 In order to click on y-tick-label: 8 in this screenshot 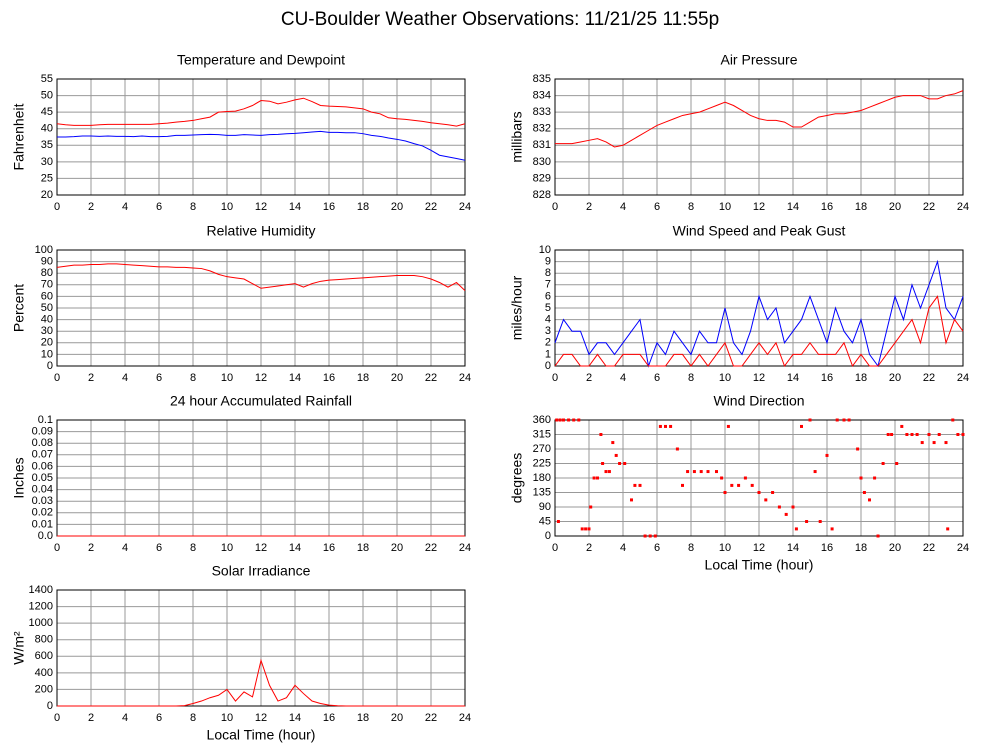, I will do `click(548, 273)`.